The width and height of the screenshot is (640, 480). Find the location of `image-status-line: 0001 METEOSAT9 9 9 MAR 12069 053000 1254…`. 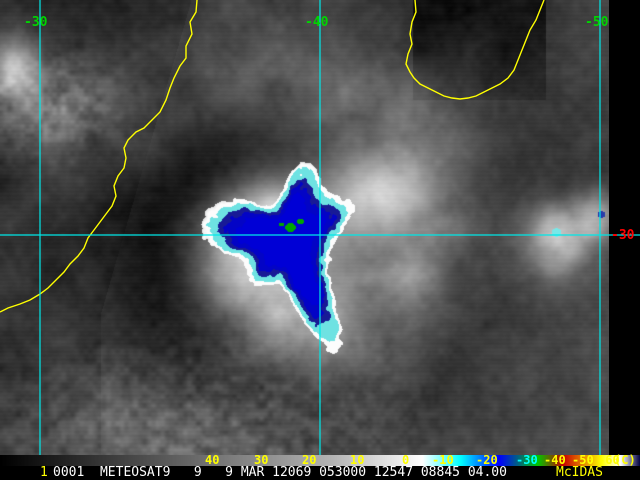

image-status-line: 0001 METEOSAT9 9 9 MAR 12069 053000 1254… is located at coordinates (280, 472).